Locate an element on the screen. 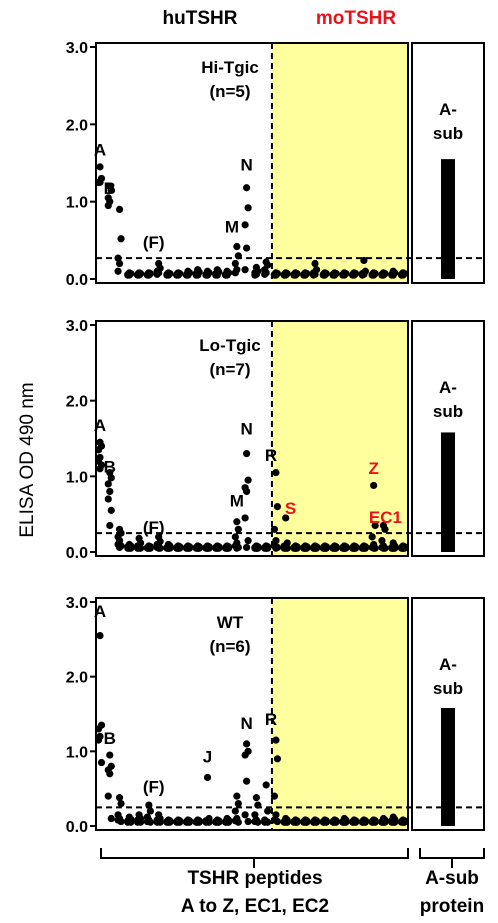 Image resolution: width=498 pixels, height=923 pixels. point-label: (F) is located at coordinates (154, 527).